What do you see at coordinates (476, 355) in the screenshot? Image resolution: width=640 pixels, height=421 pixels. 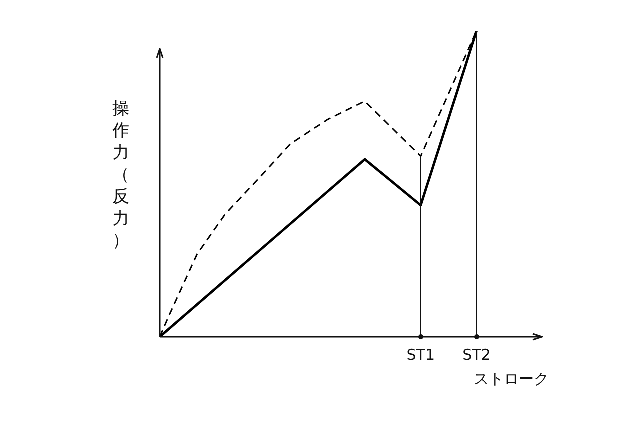 I see `x-tick-label: ST2` at bounding box center [476, 355].